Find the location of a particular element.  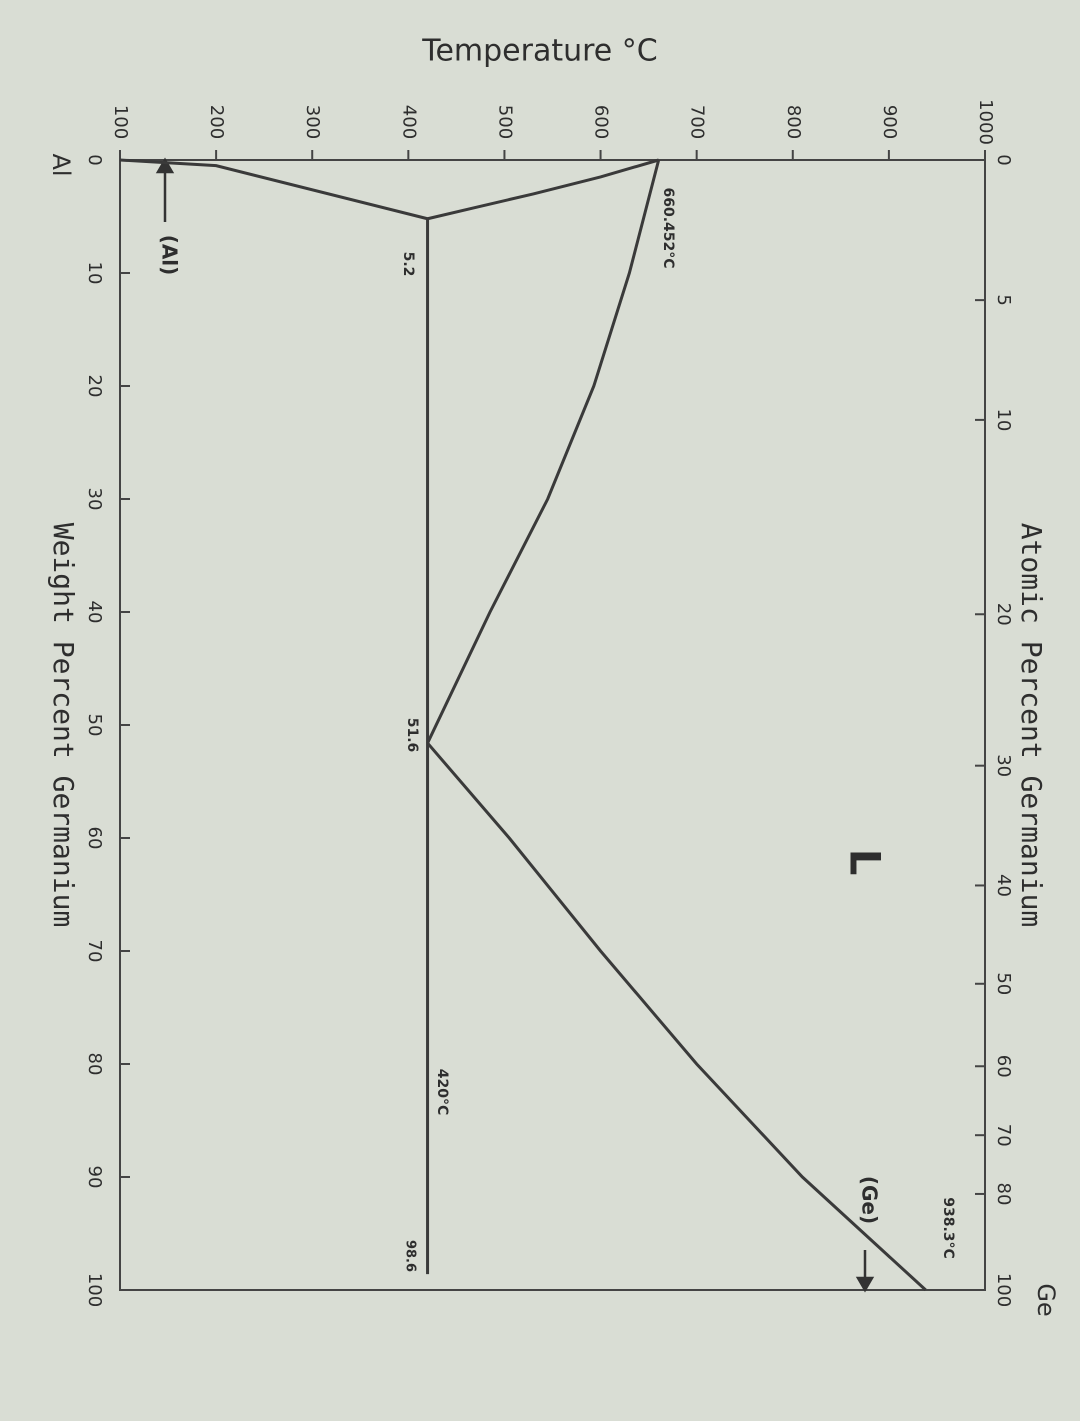

x2-tick-label: 60 is located at coordinates (1003, 1066).